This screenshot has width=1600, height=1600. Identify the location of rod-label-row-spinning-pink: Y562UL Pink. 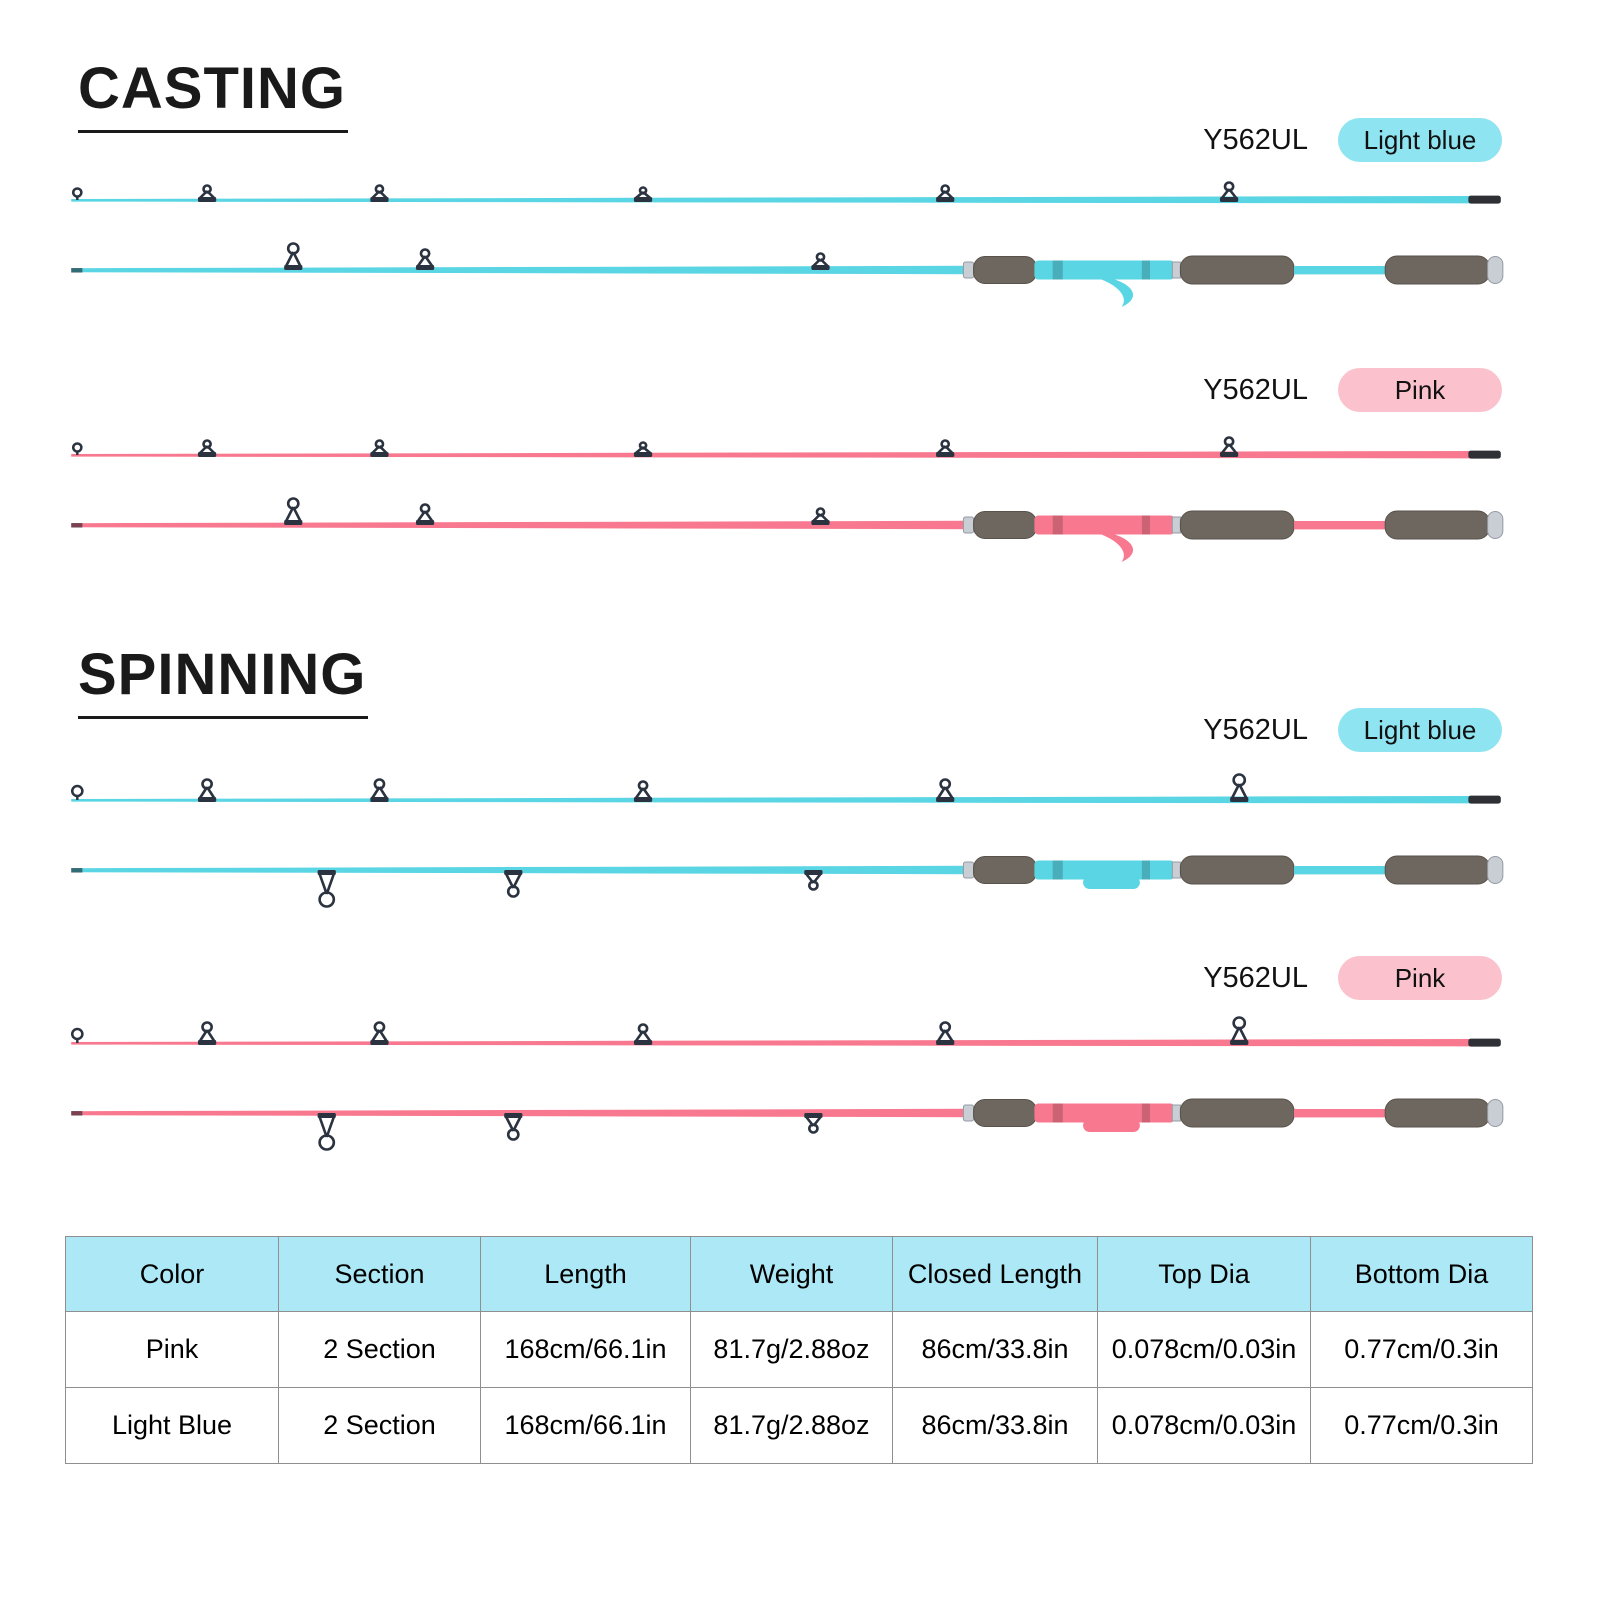
(1352, 978).